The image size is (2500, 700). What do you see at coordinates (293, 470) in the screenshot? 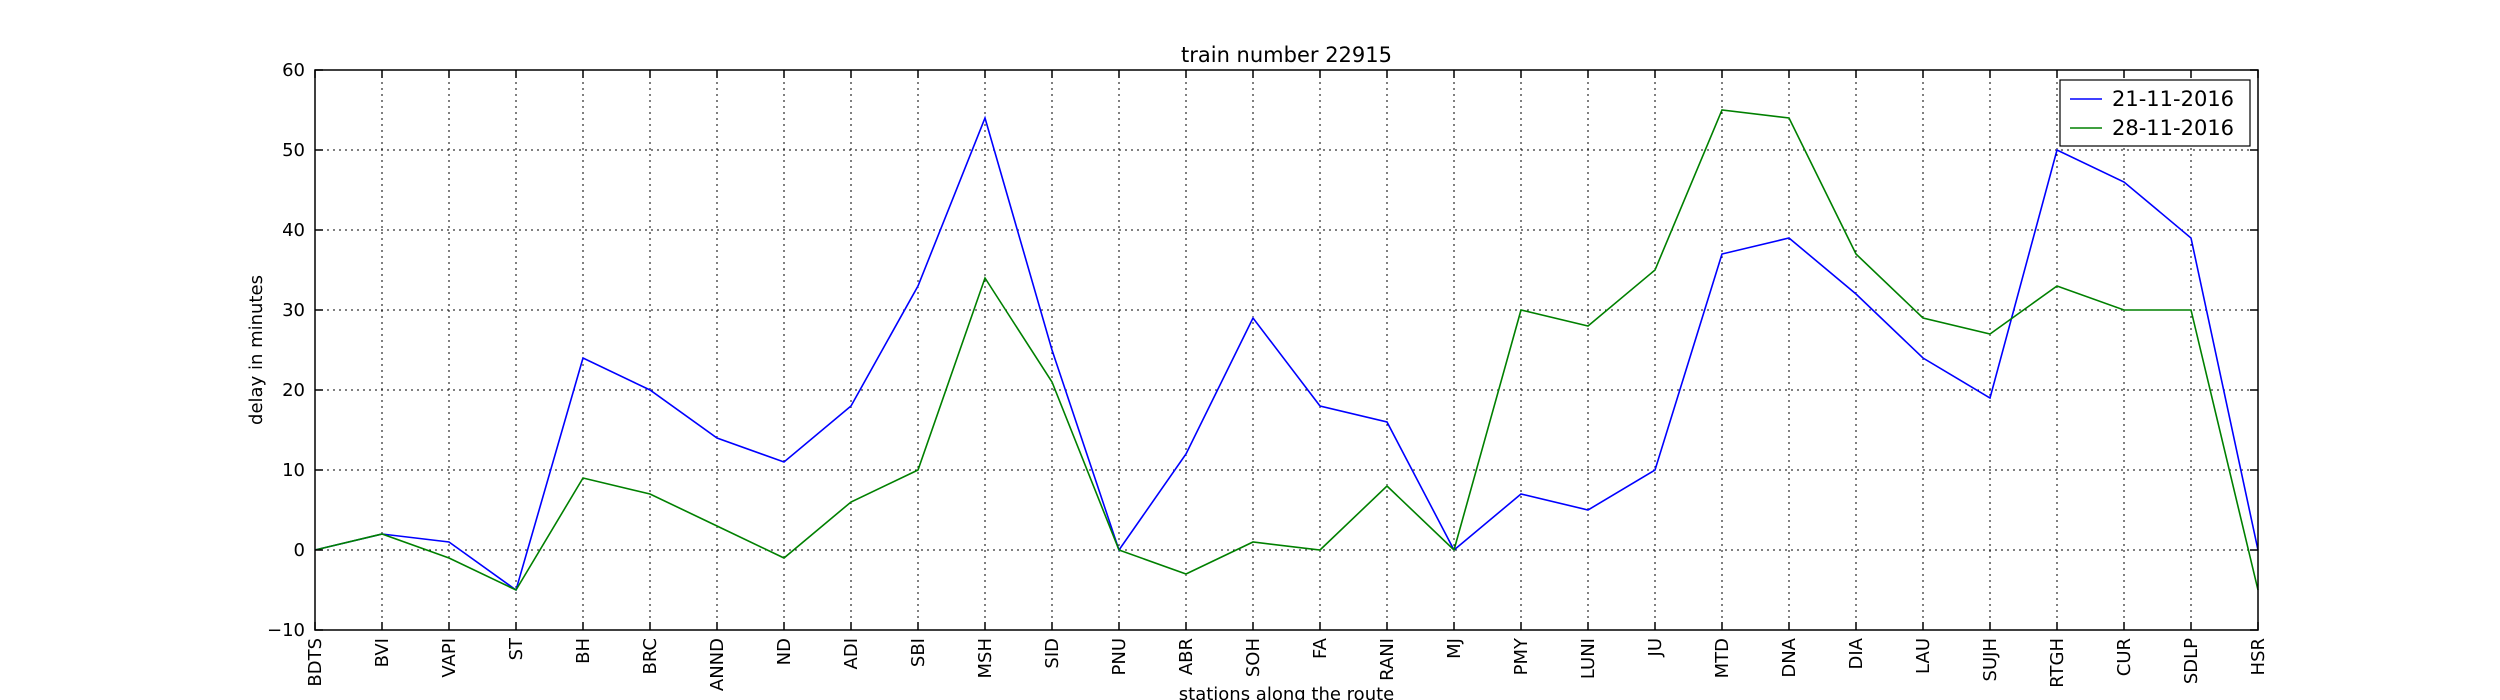
I see `y-tick-label: 10` at bounding box center [293, 470].